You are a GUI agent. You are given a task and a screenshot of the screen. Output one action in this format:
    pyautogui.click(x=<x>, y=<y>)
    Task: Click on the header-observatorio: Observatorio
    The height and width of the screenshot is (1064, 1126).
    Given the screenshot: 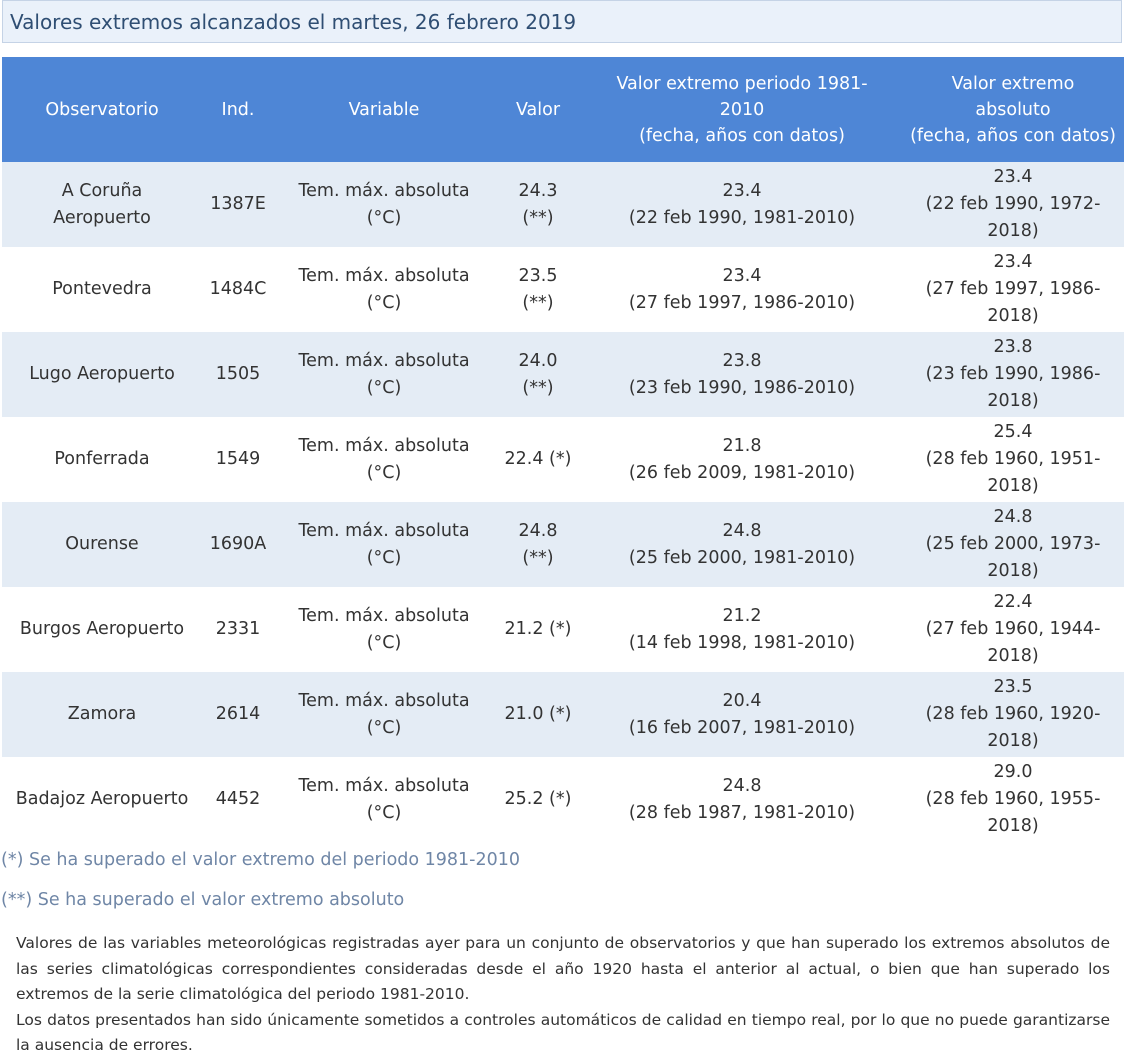 What is the action you would take?
    pyautogui.click(x=102, y=109)
    